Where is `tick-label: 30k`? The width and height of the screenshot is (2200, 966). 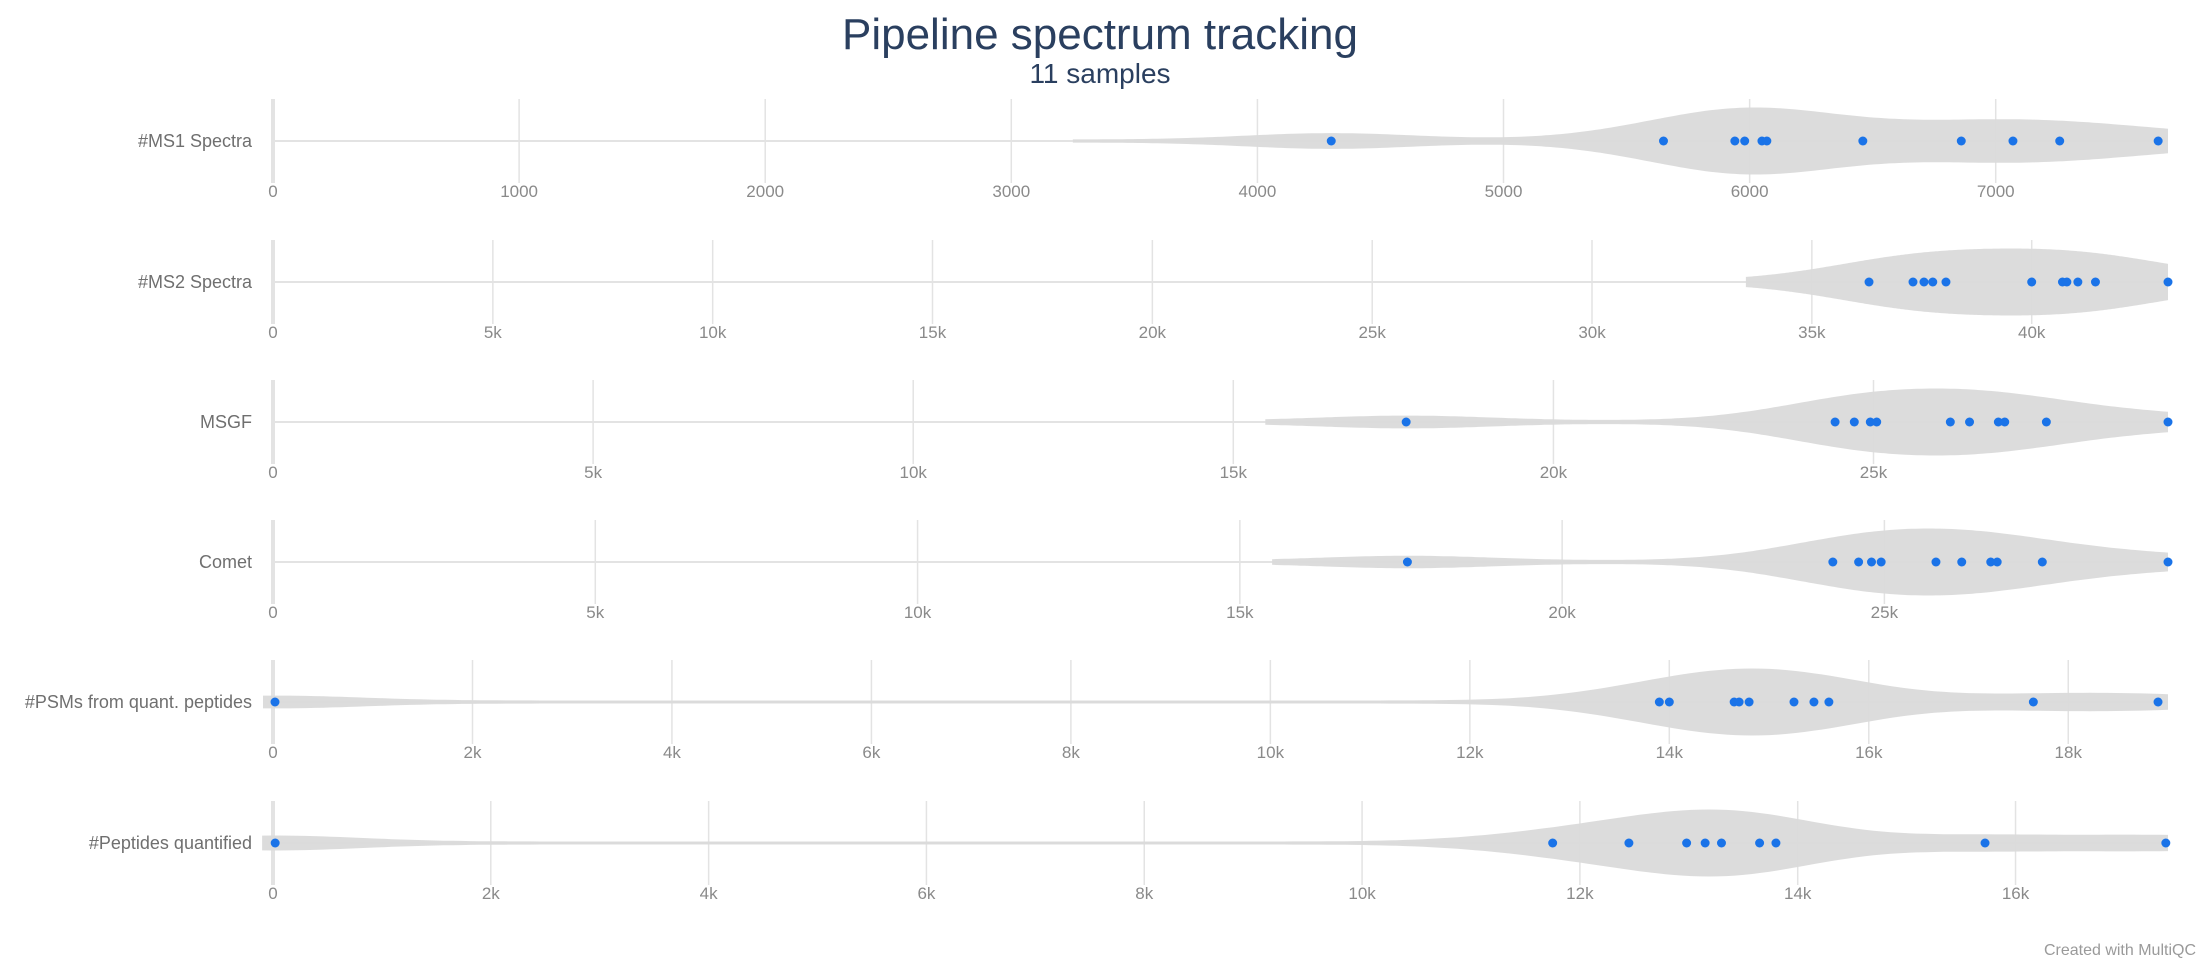
tick-label: 30k is located at coordinates (1592, 332).